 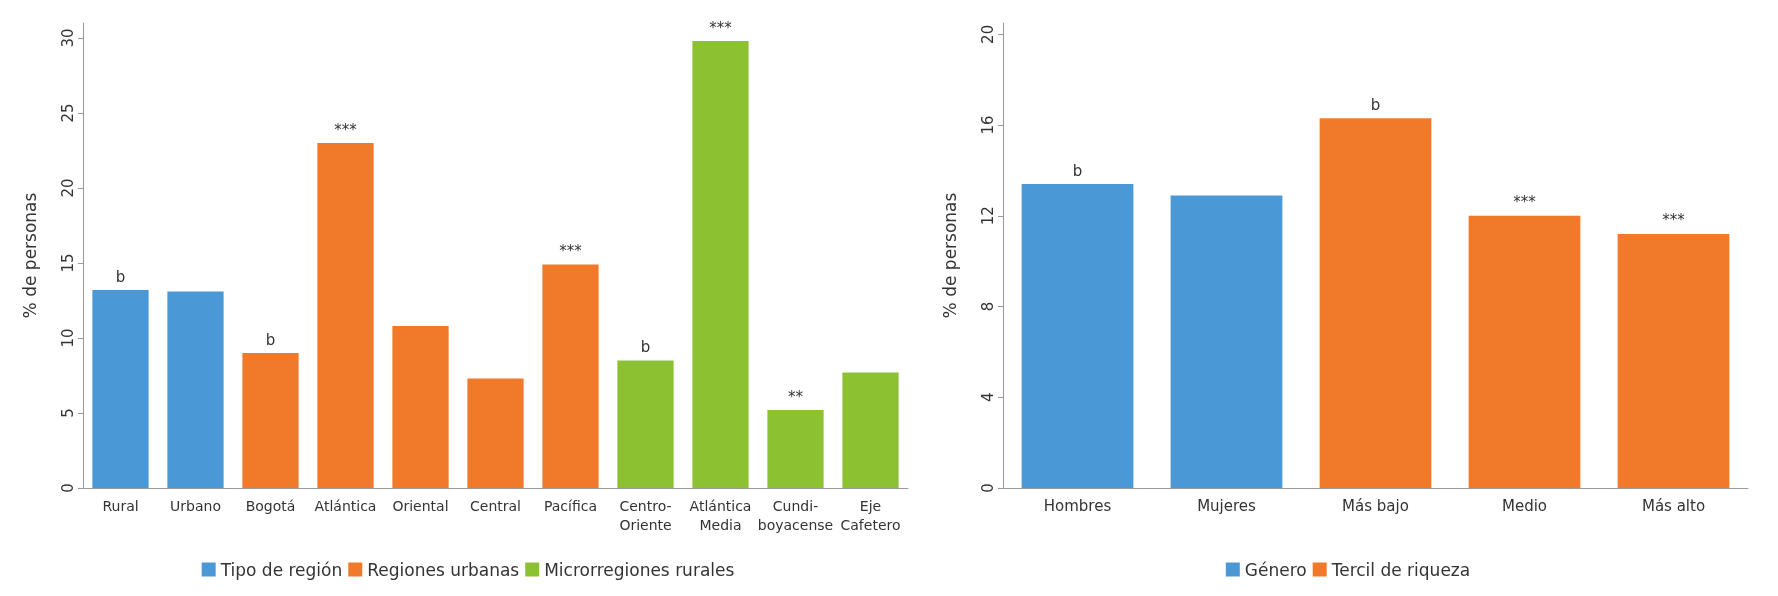 What do you see at coordinates (1227, 505) in the screenshot?
I see `x-tick-label: Mujeres` at bounding box center [1227, 505].